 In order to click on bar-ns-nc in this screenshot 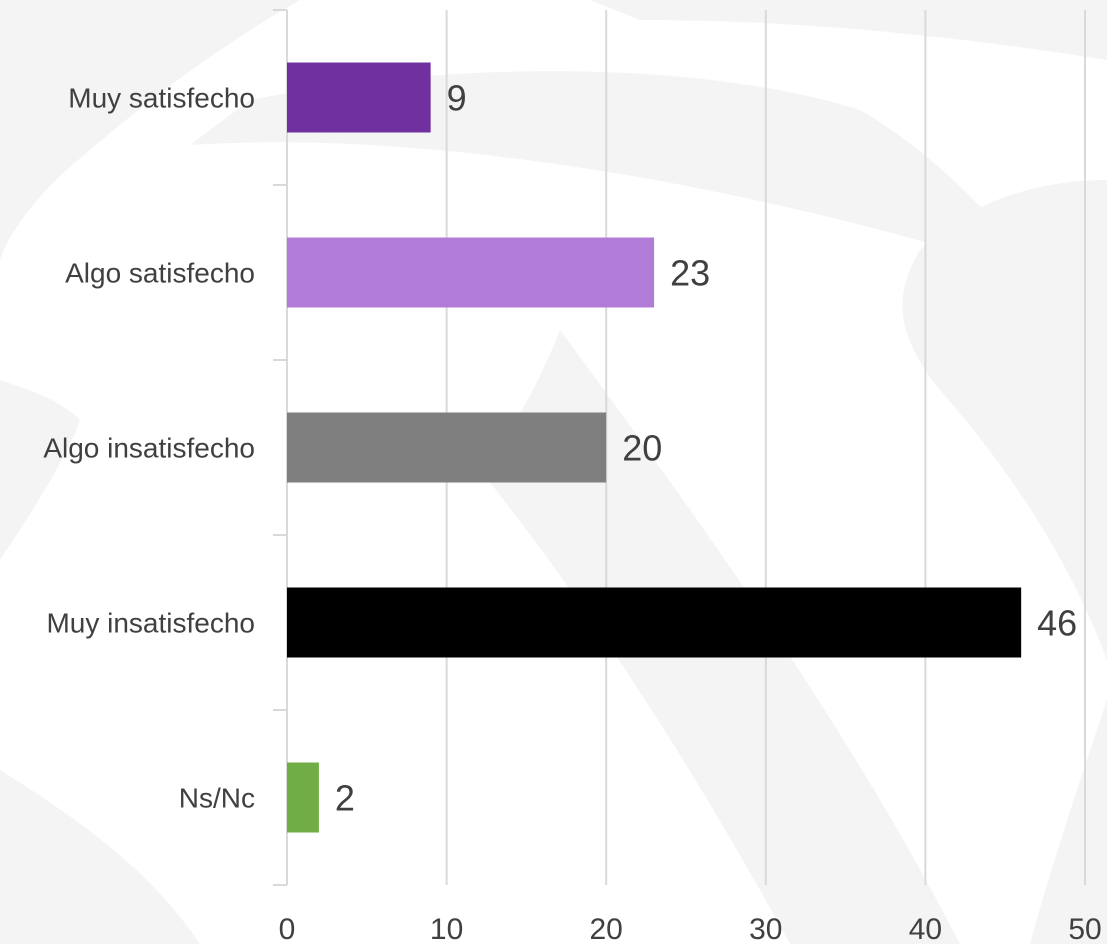, I will do `click(303, 797)`.